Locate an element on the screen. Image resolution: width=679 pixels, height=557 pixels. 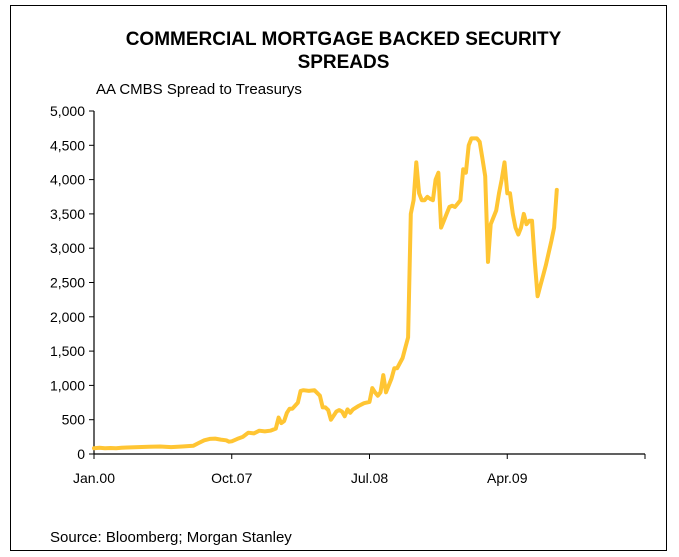
y-tick-label: 2,000 is located at coordinates (67, 317).